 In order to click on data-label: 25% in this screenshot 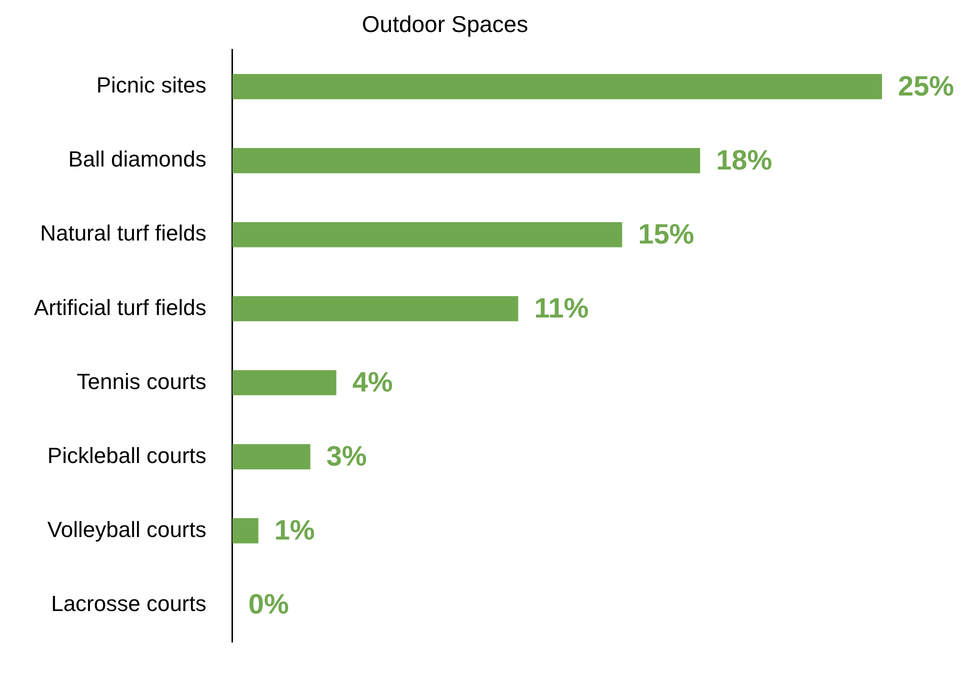, I will do `click(926, 86)`.